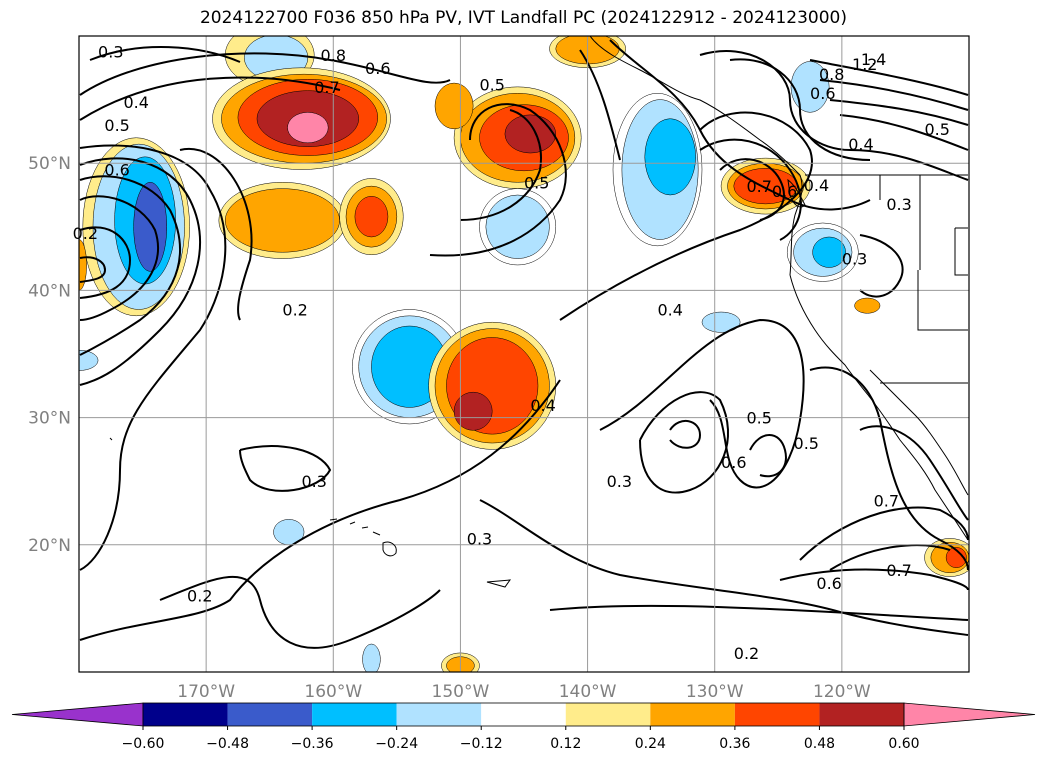 This screenshot has width=1047, height=765. What do you see at coordinates (873, 59) in the screenshot?
I see `contour-label: 1.4` at bounding box center [873, 59].